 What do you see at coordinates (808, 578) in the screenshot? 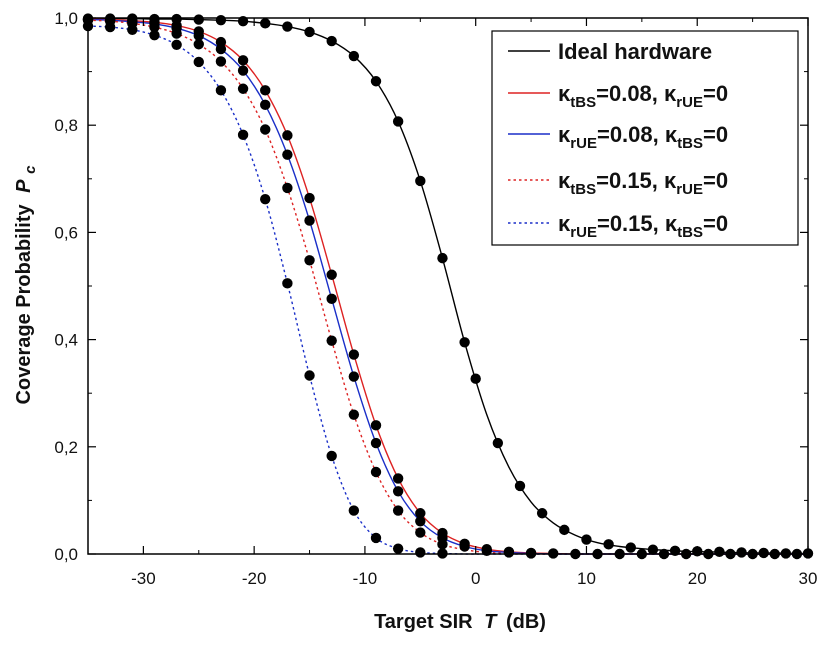
I see `x-tick-label-6: 30` at bounding box center [808, 578].